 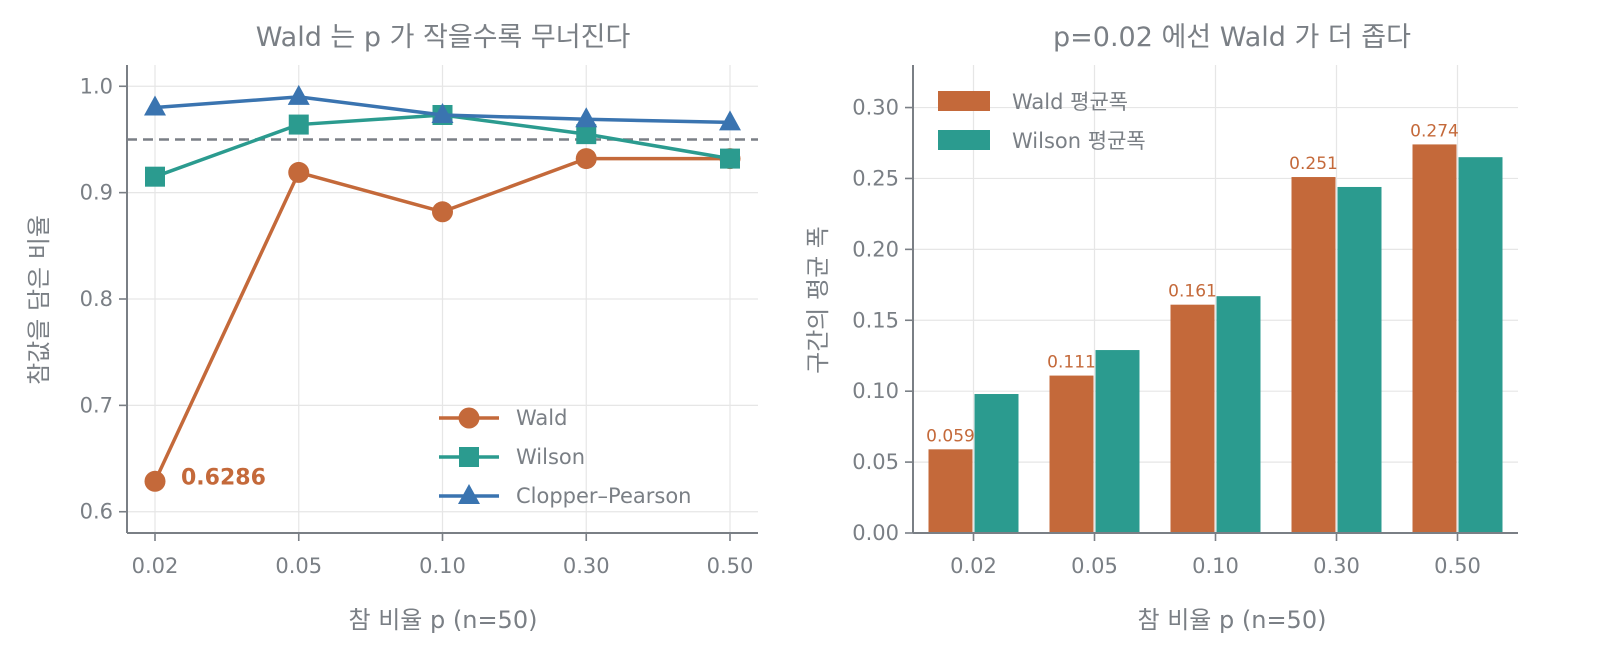 What do you see at coordinates (1070, 102) in the screenshot?
I see `legend-label: Wald 평균폭` at bounding box center [1070, 102].